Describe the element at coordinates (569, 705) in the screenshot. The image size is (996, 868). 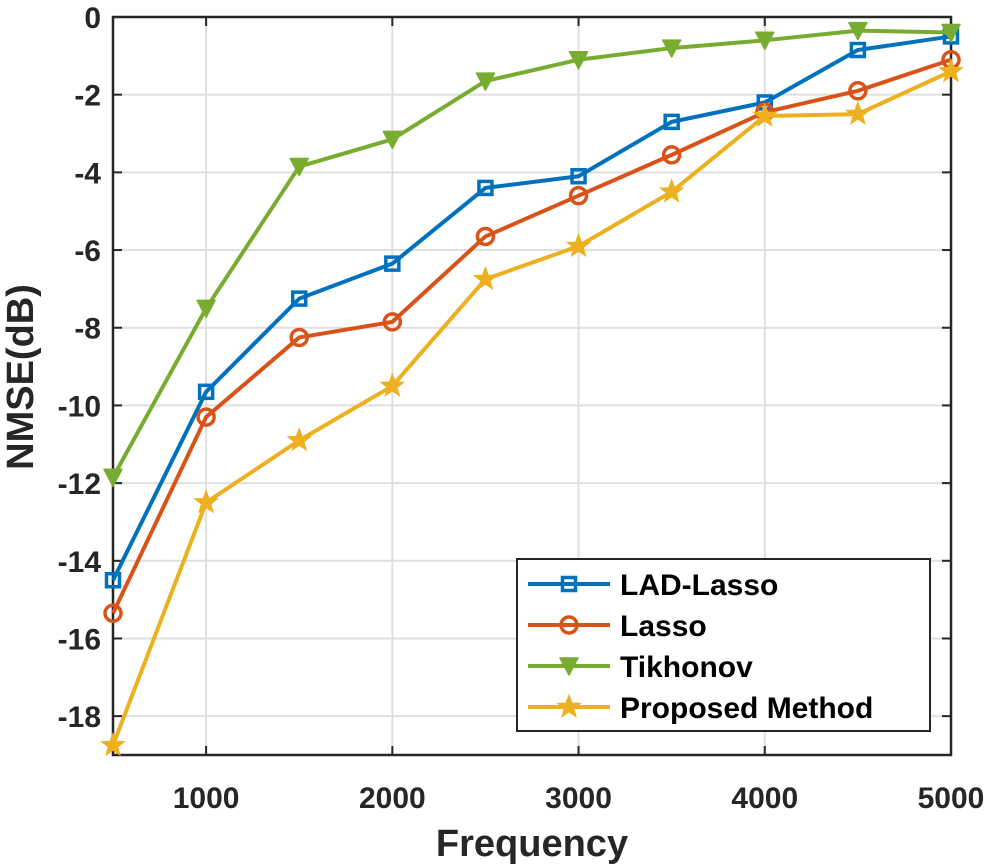
I see `legend-marker-proposed-method` at that location.